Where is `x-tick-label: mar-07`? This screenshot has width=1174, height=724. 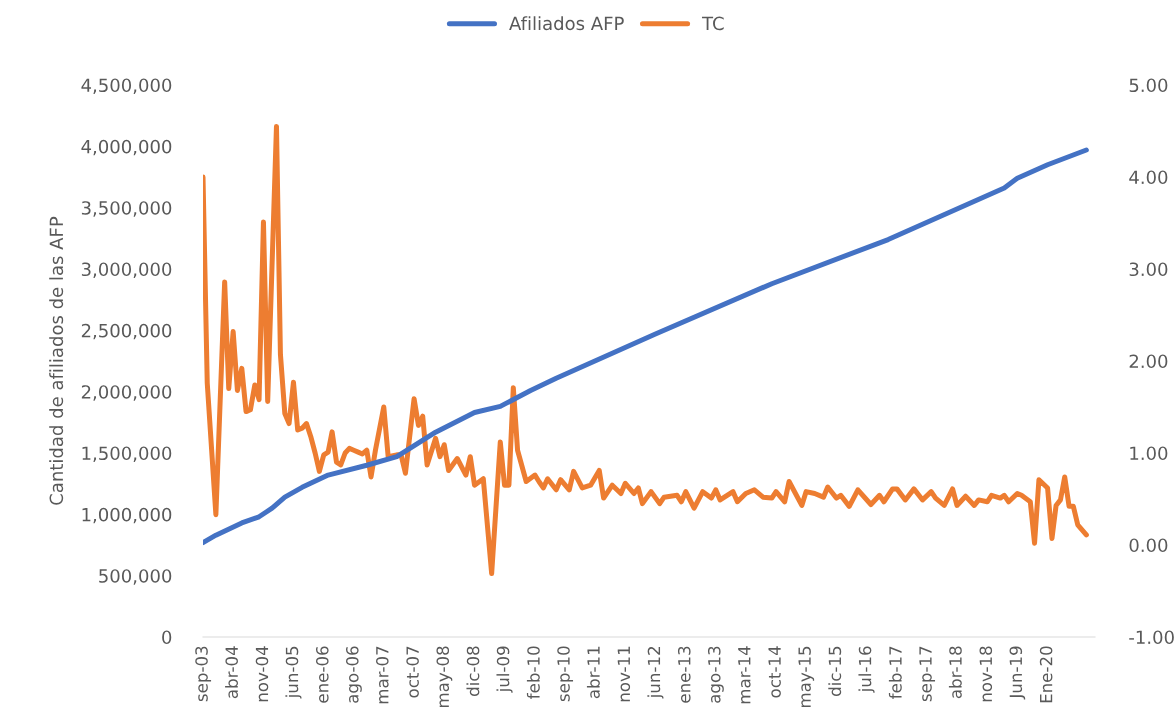
x-tick-label: mar-07 is located at coordinates (382, 675).